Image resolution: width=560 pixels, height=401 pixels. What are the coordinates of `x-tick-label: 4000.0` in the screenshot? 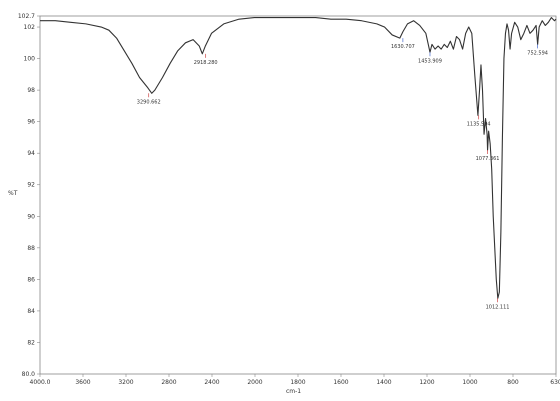 It's located at (40, 382).